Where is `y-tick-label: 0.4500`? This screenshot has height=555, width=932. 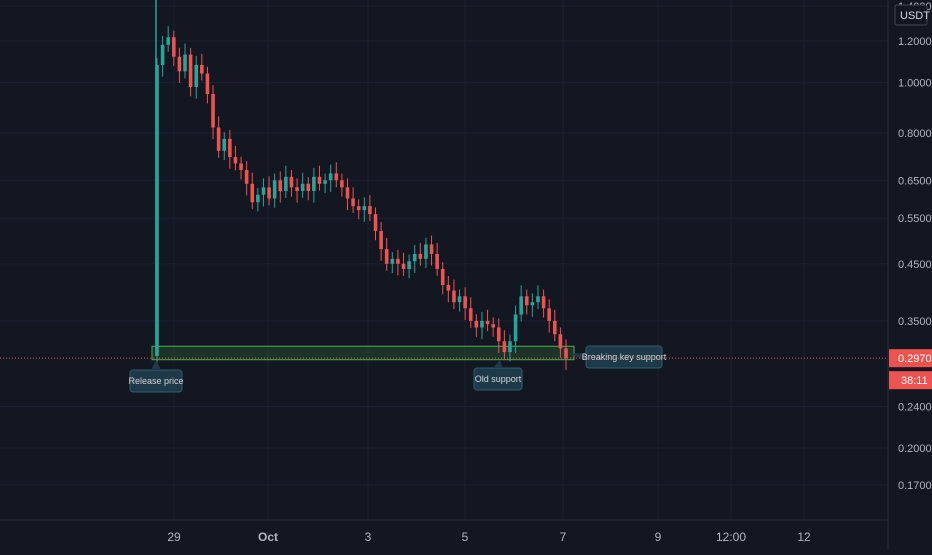
y-tick-label: 0.4500 is located at coordinates (915, 265).